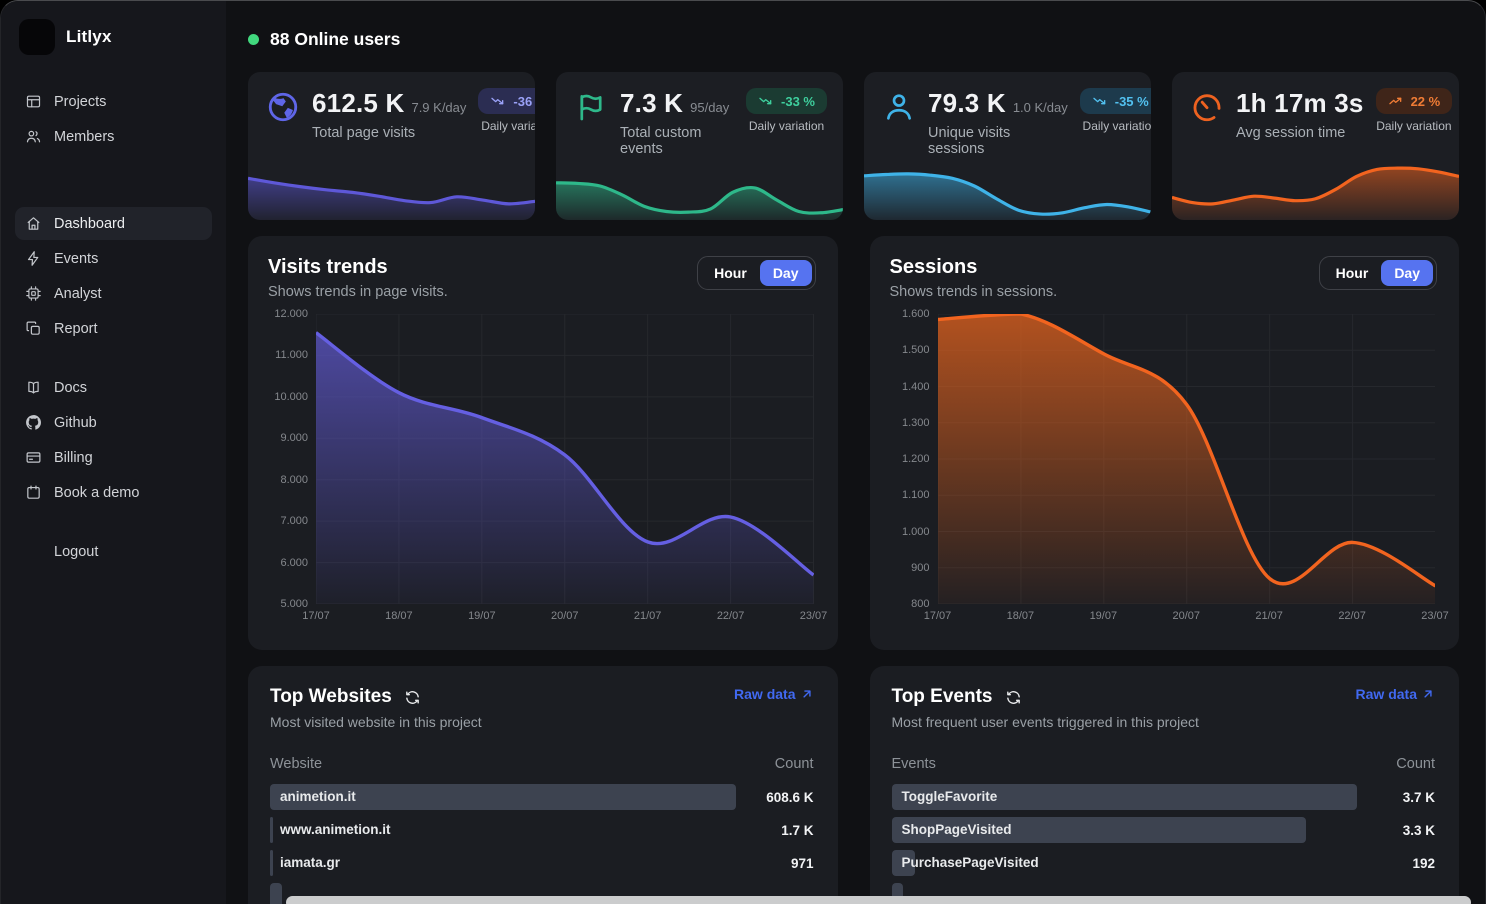  What do you see at coordinates (76, 551) in the screenshot?
I see `sidebar-item-label: Logout` at bounding box center [76, 551].